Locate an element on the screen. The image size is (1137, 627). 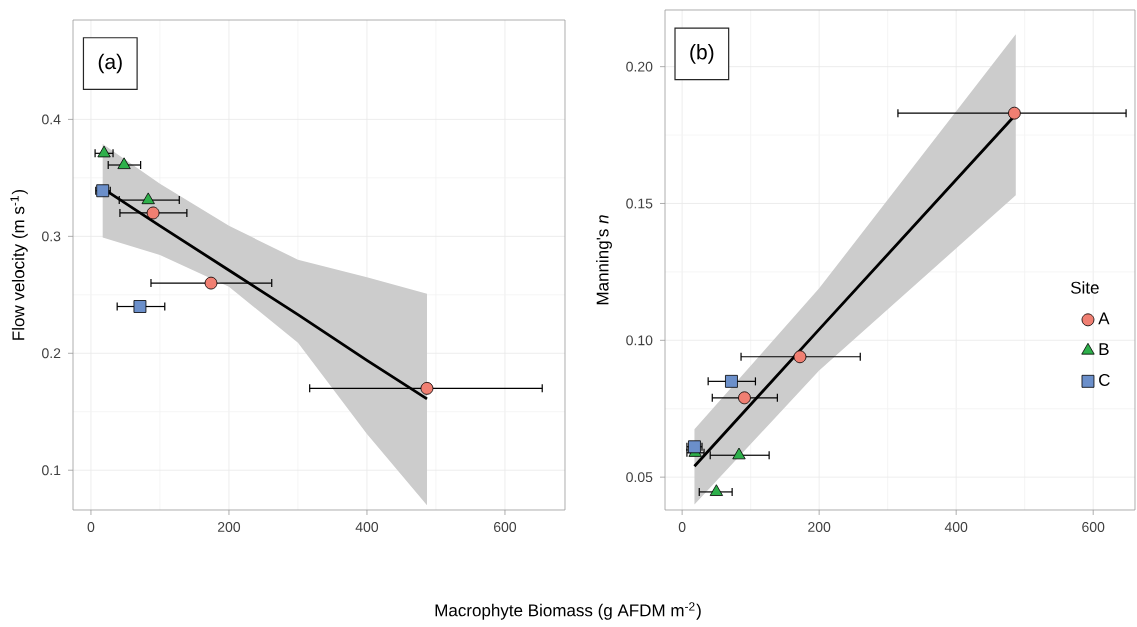
legend-label: C is located at coordinates (1104, 379).